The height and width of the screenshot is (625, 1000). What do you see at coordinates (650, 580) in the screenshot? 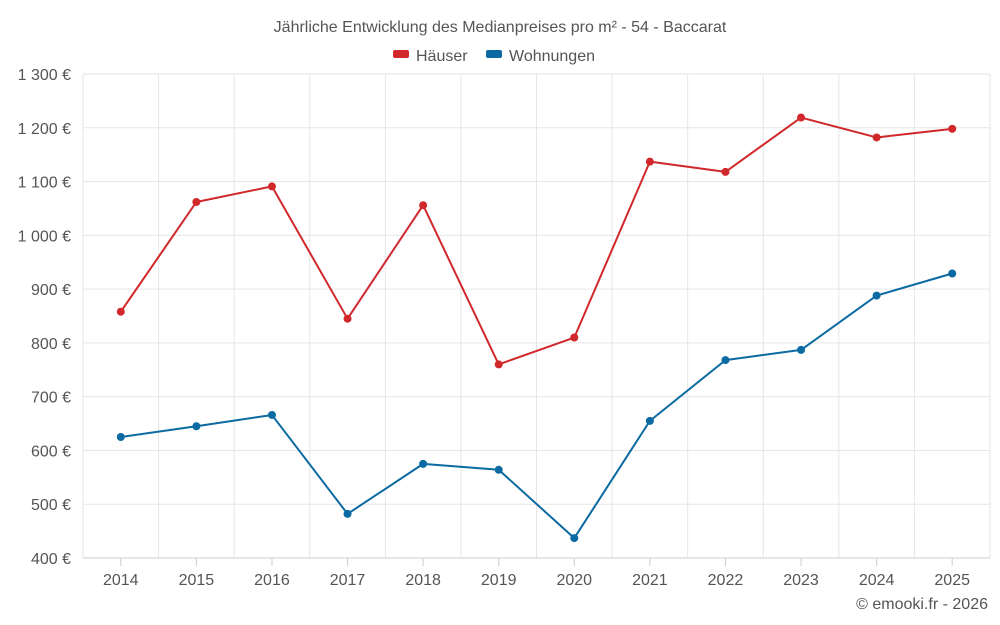
I see `x-tick-label: 2021` at bounding box center [650, 580].